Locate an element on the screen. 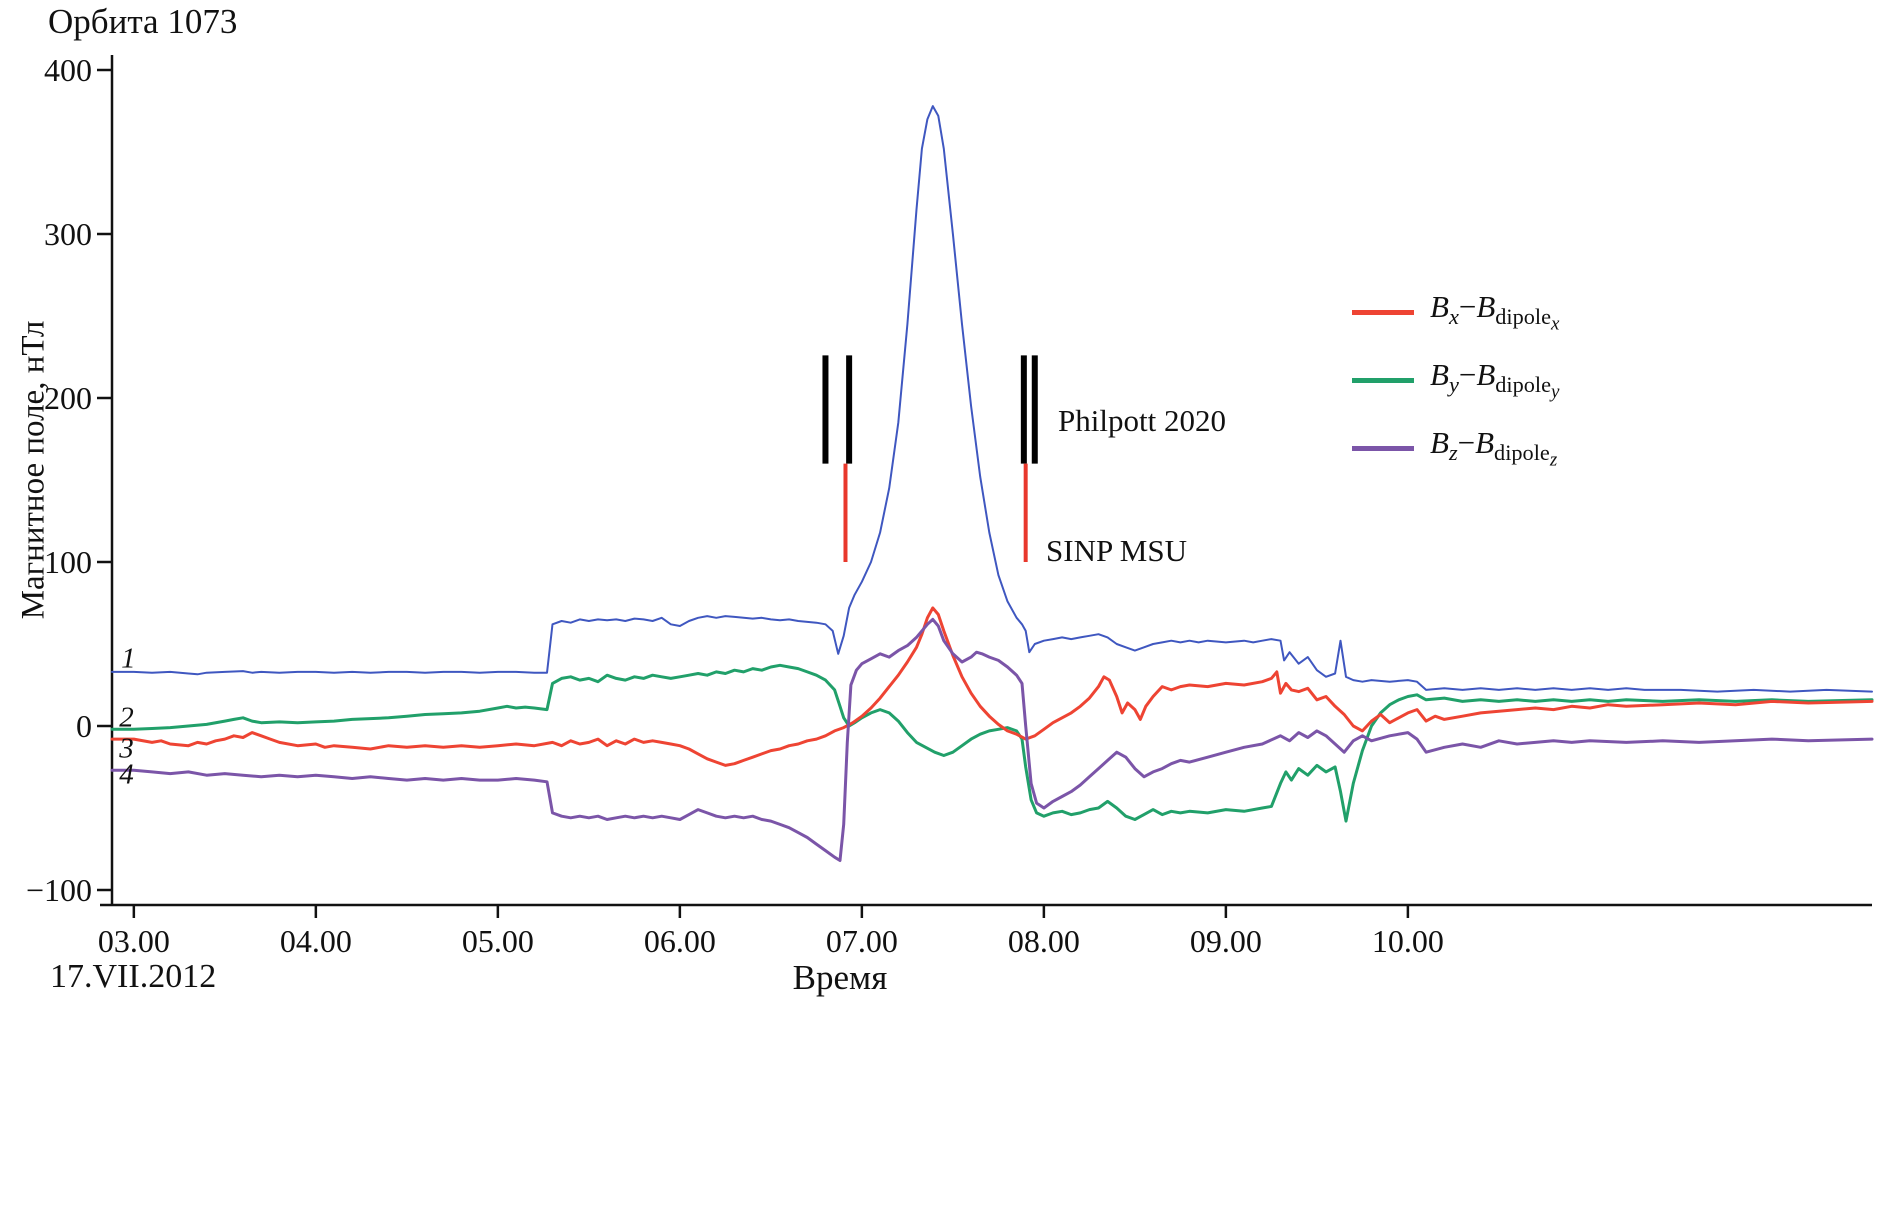 The height and width of the screenshot is (1210, 1879). x-tick-label: 07.00 is located at coordinates (862, 941).